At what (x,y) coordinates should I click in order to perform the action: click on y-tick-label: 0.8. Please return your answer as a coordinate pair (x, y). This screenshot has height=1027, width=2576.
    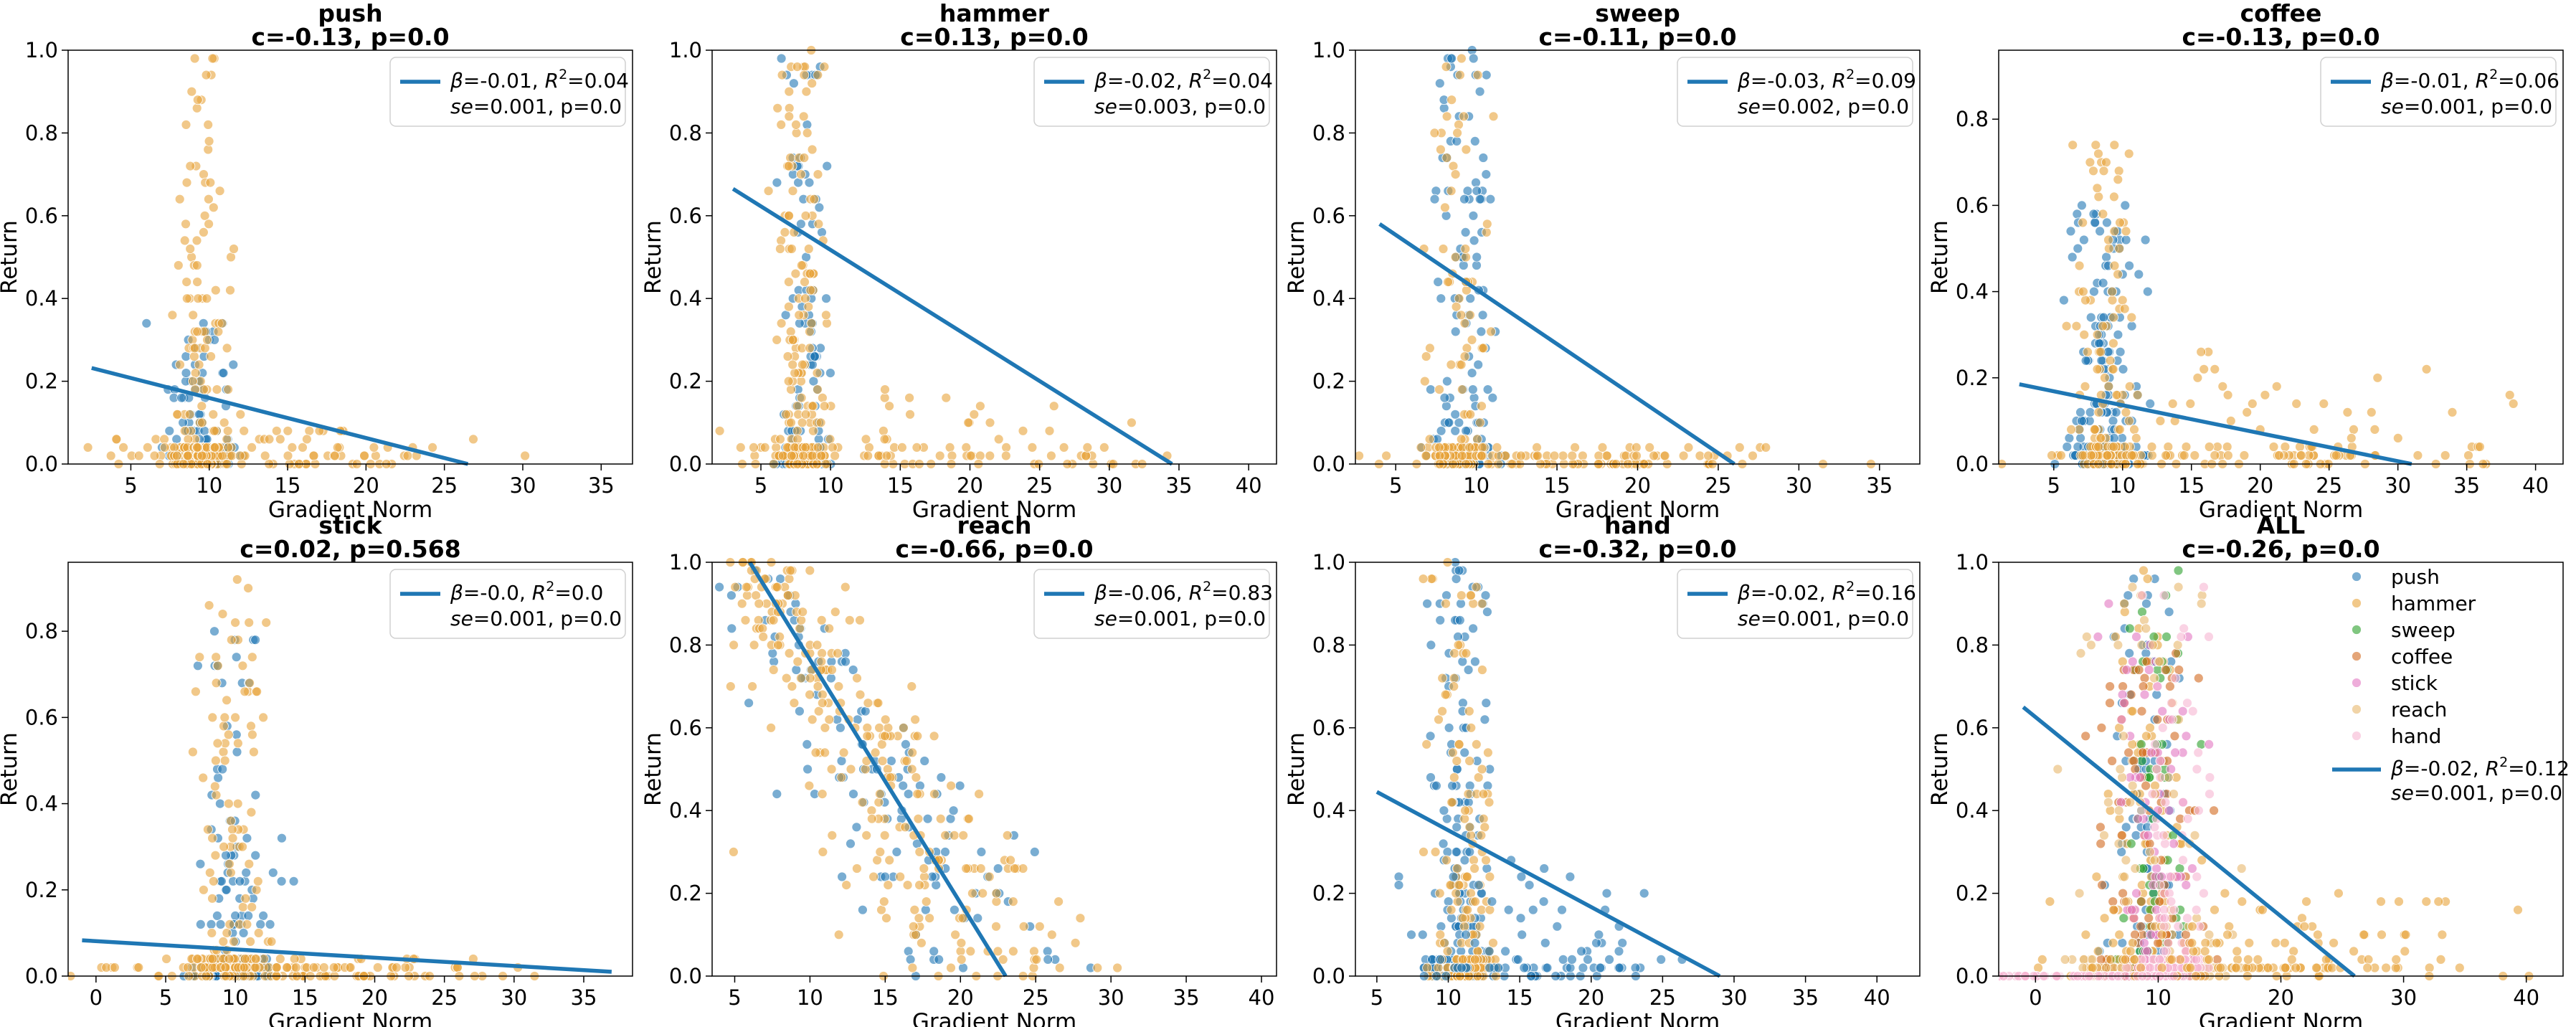
    Looking at the image, I should click on (1328, 133).